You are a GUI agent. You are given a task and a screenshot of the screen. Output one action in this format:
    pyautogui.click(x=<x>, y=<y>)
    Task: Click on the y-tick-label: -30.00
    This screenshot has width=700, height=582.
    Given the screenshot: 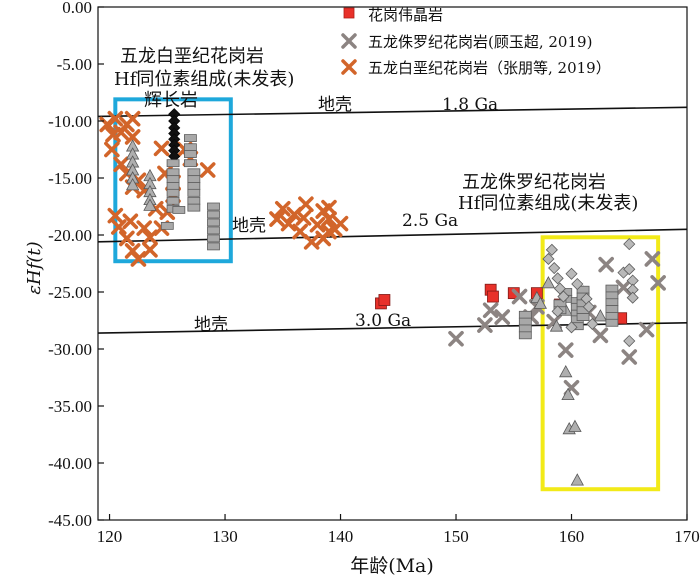 What is the action you would take?
    pyautogui.click(x=70, y=349)
    